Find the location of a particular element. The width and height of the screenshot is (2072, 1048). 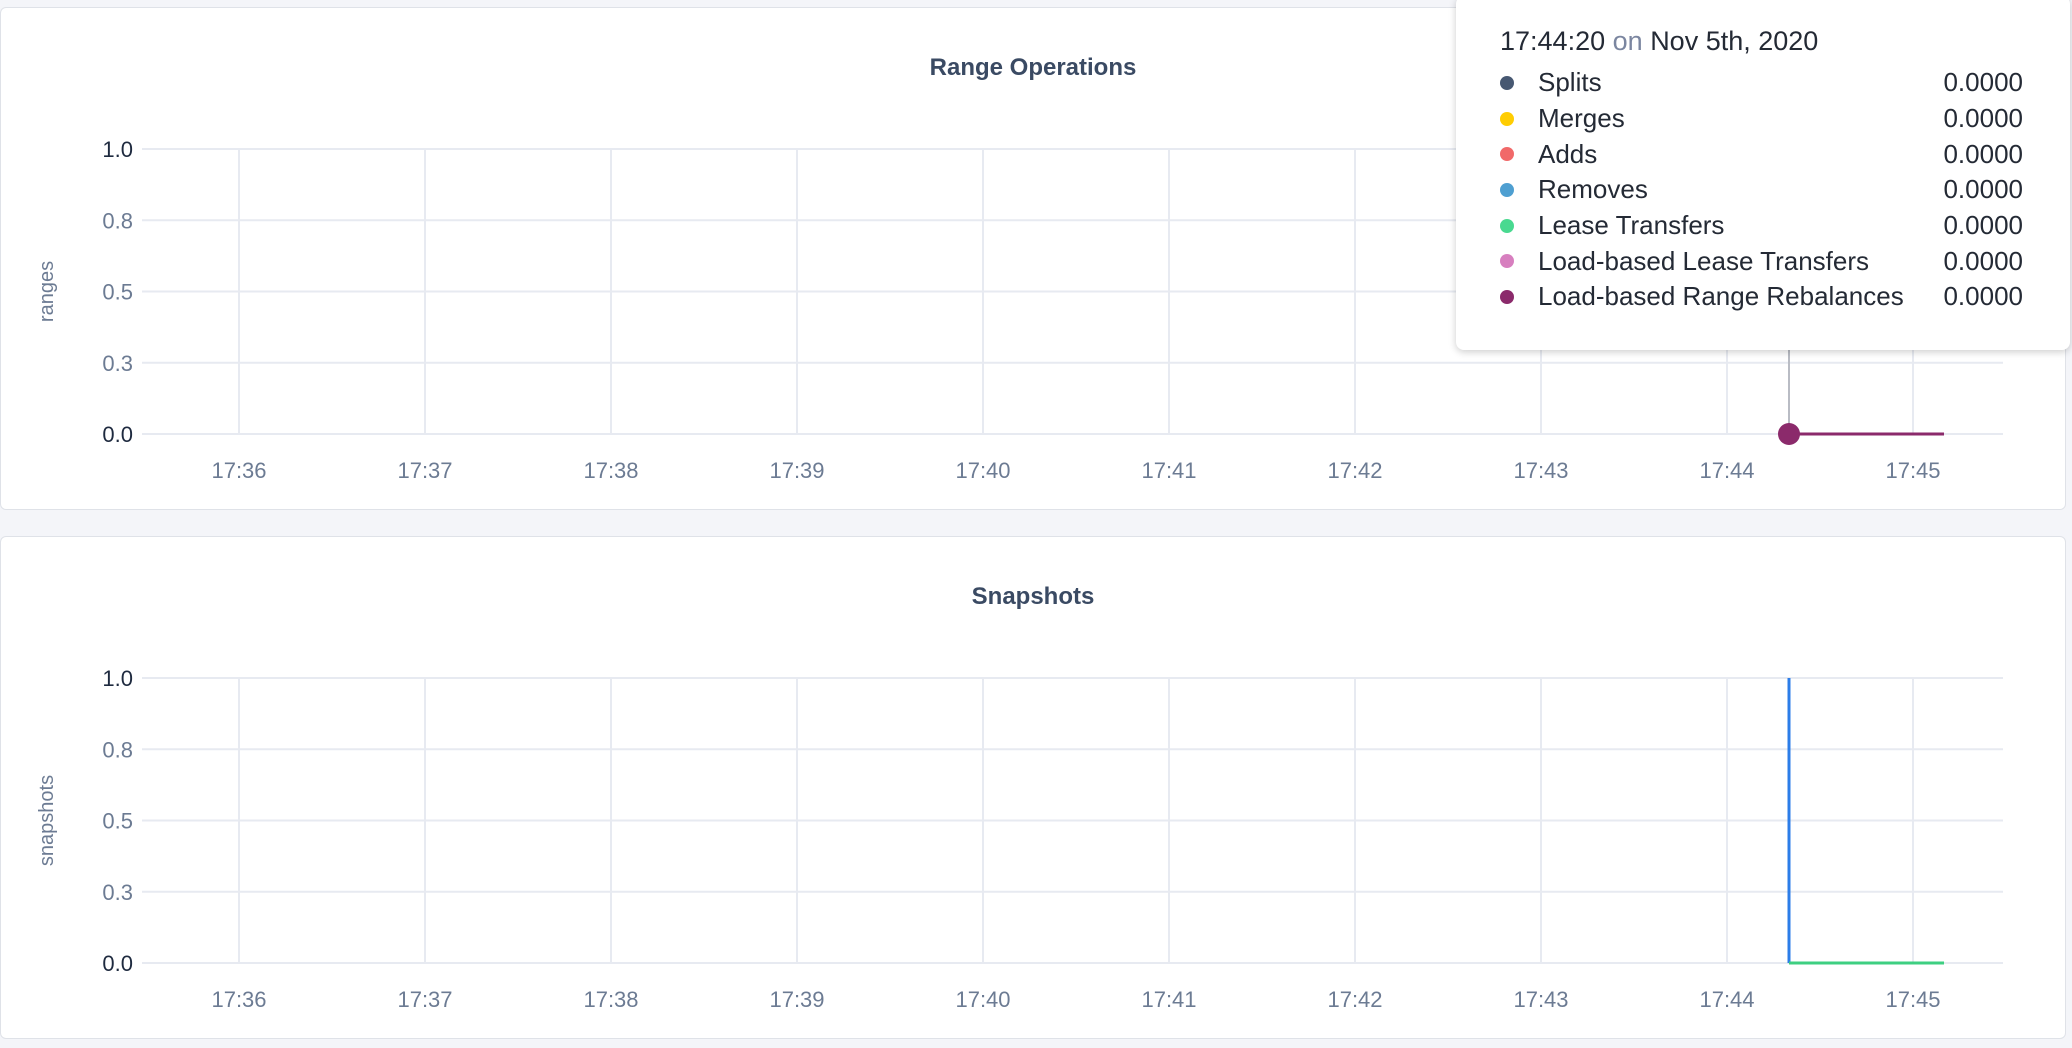

hover-point is located at coordinates (1789, 434).